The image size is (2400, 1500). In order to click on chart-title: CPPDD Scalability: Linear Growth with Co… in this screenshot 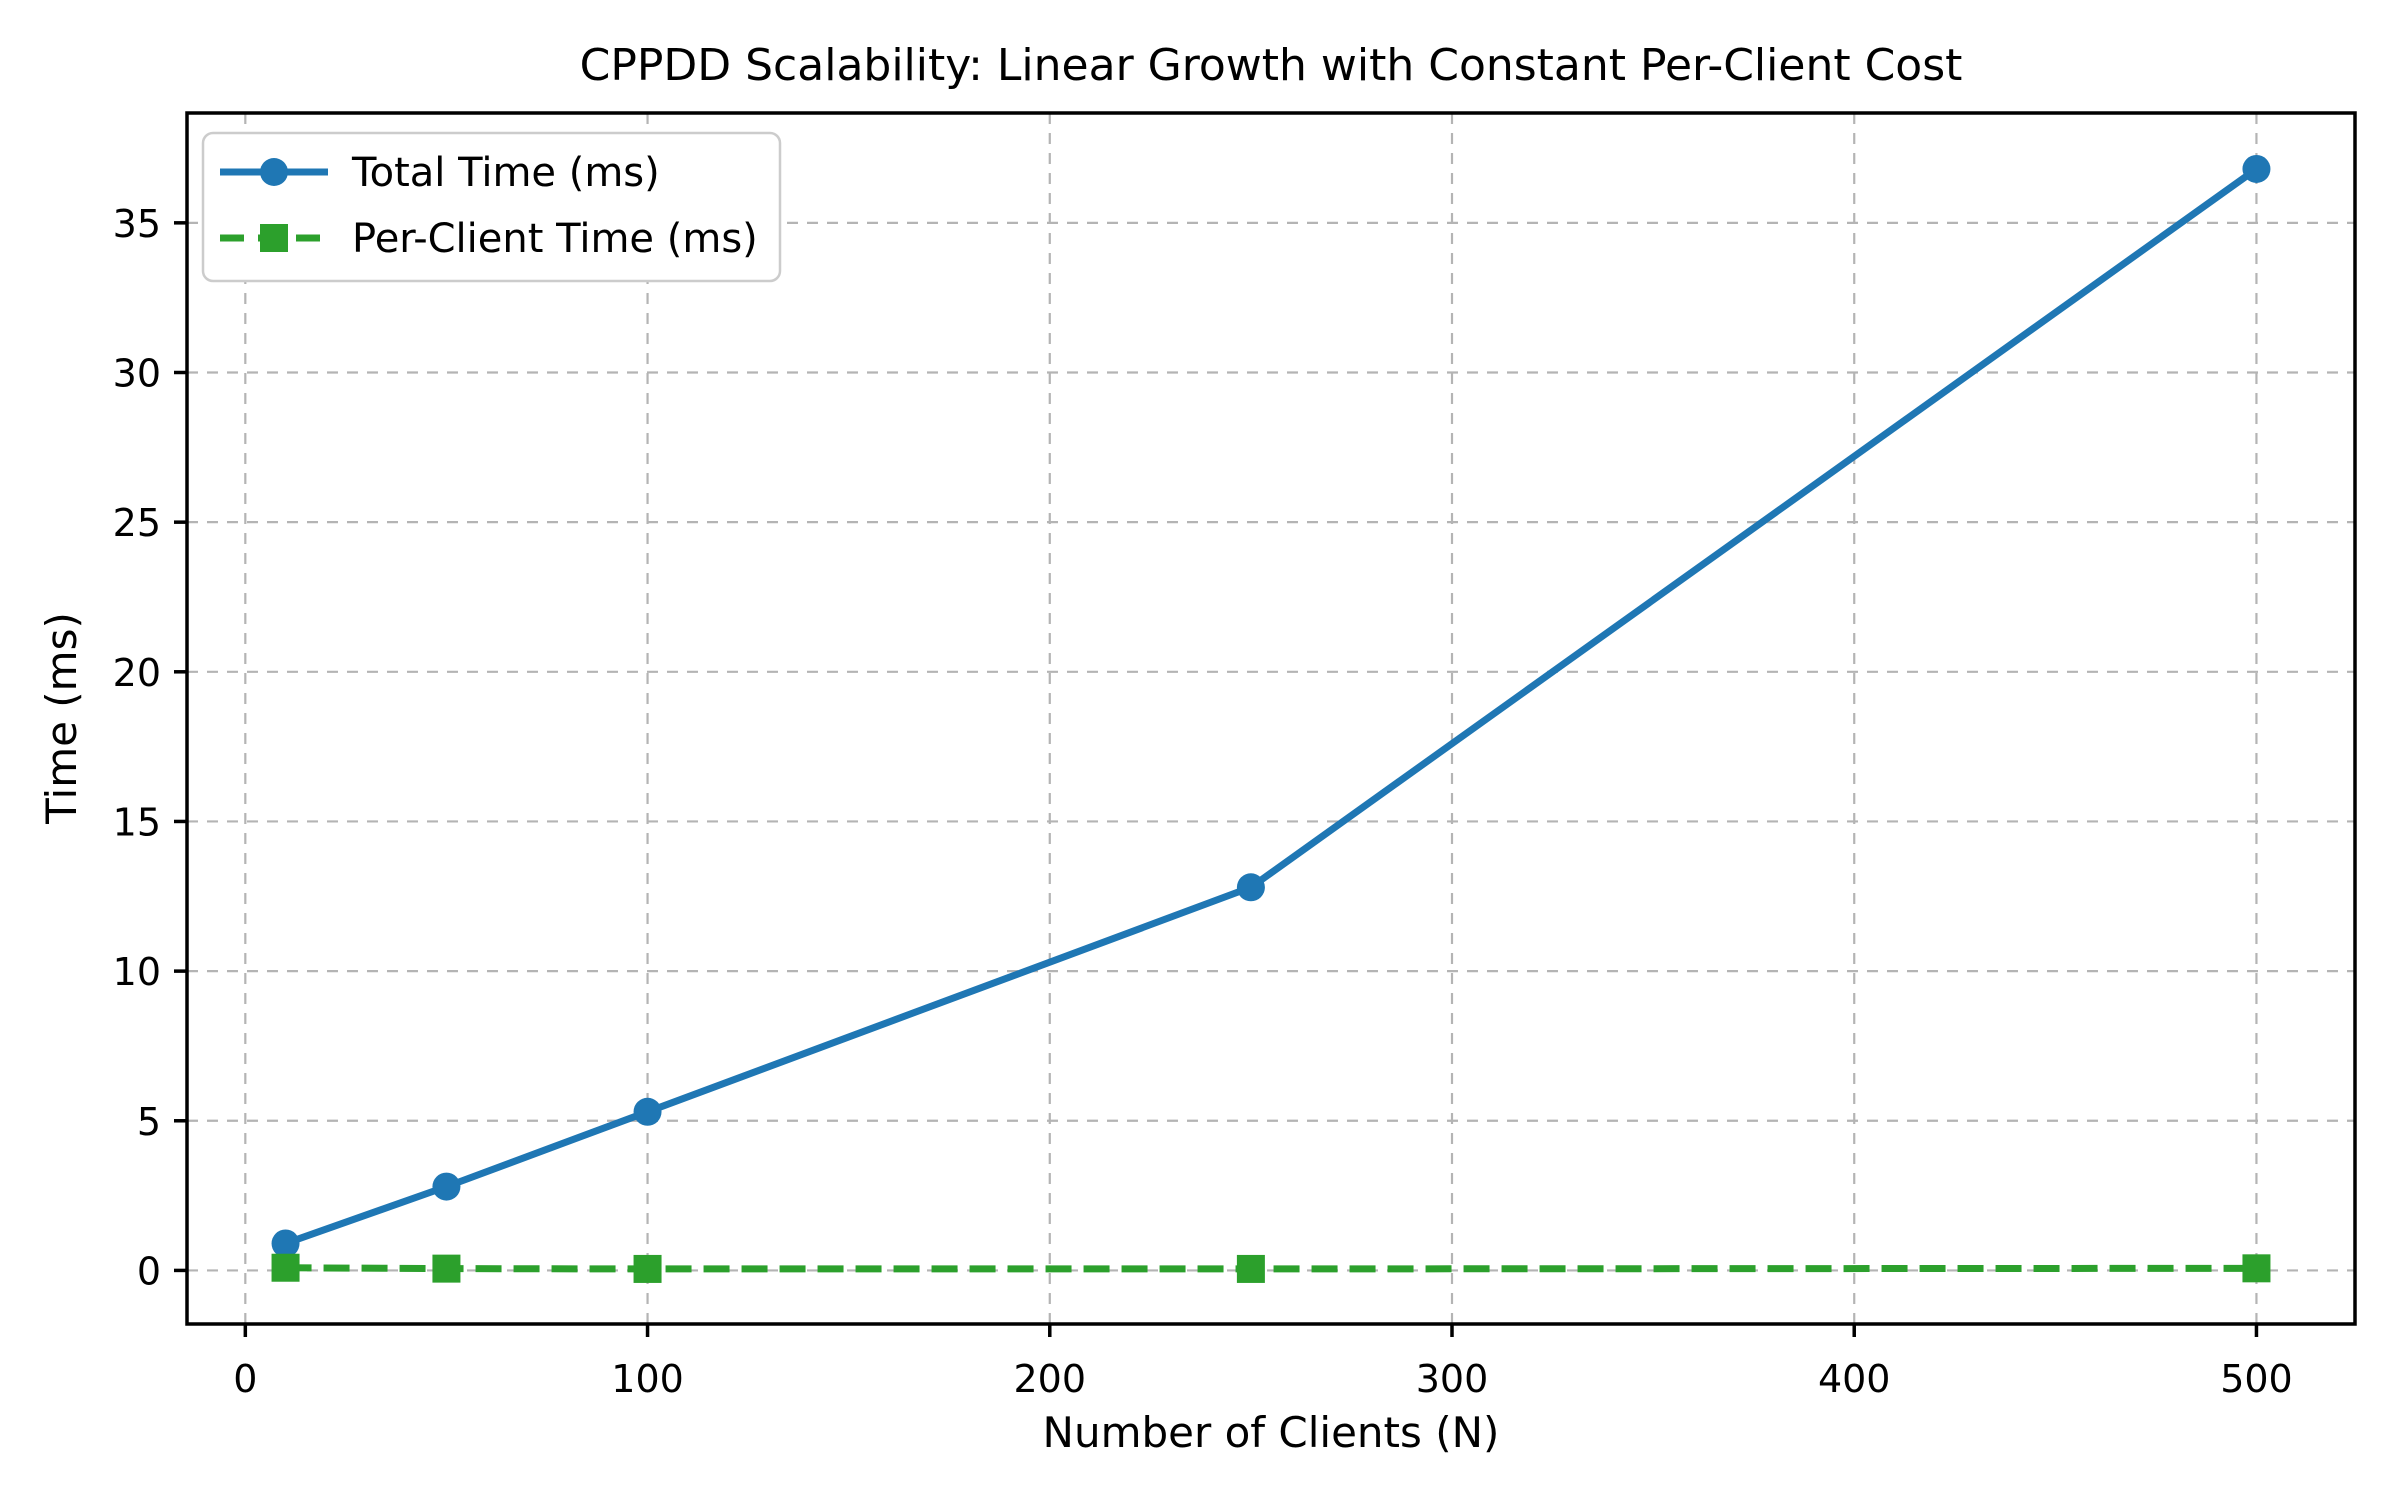, I will do `click(1271, 65)`.